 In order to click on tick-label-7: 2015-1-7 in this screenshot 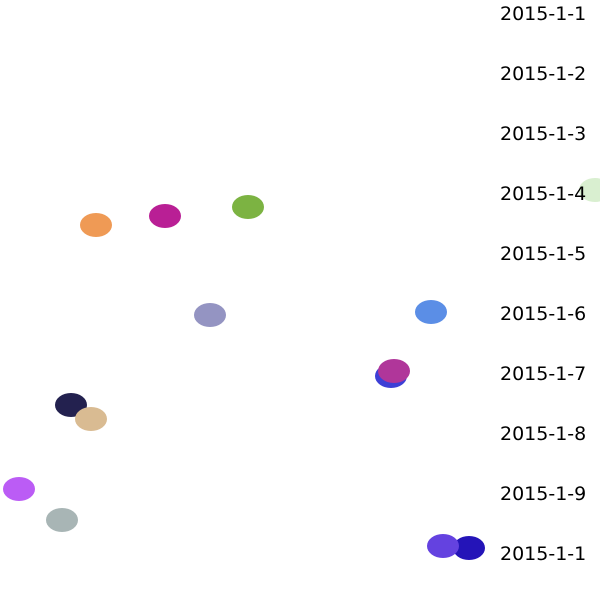, I will do `click(543, 374)`.